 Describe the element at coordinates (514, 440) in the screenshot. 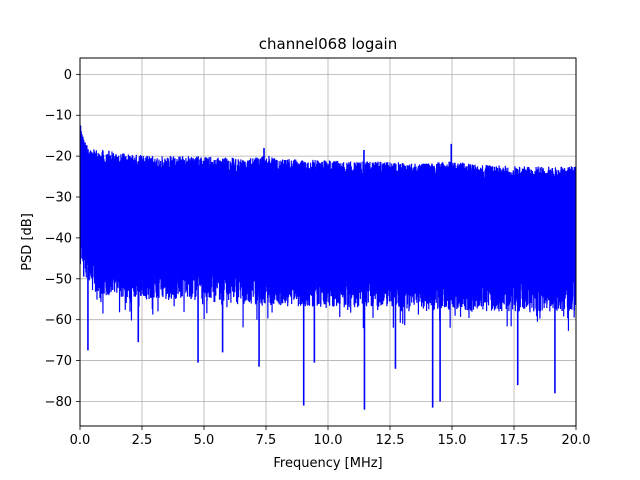

I see `x-tick-label: 17.5` at that location.